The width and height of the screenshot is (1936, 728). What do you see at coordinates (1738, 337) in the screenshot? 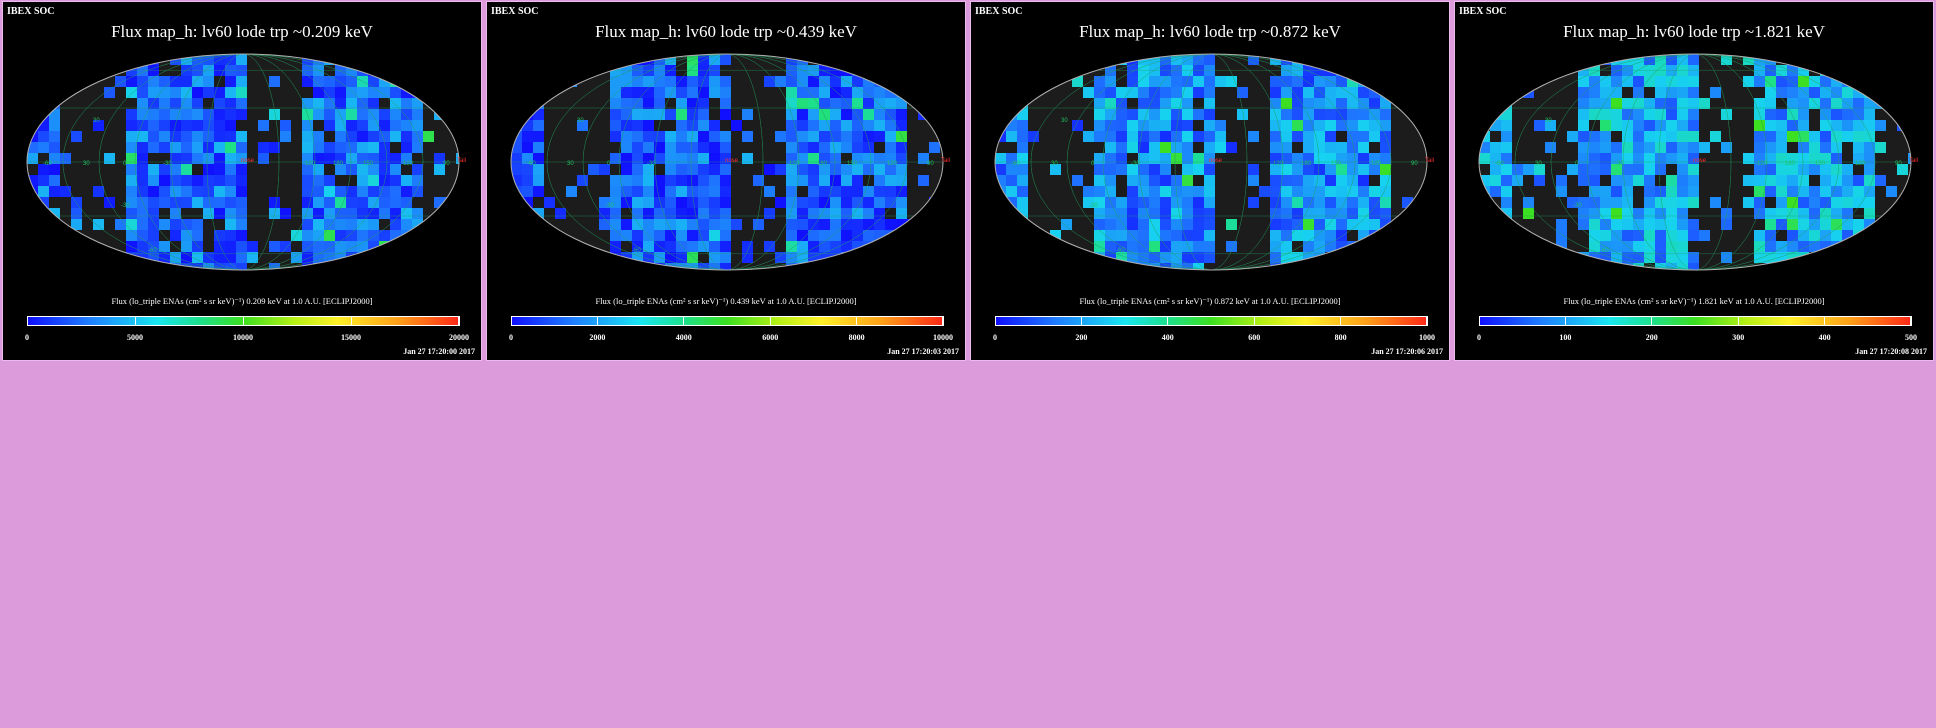
I see `colorbar-tick-label: 300` at bounding box center [1738, 337].